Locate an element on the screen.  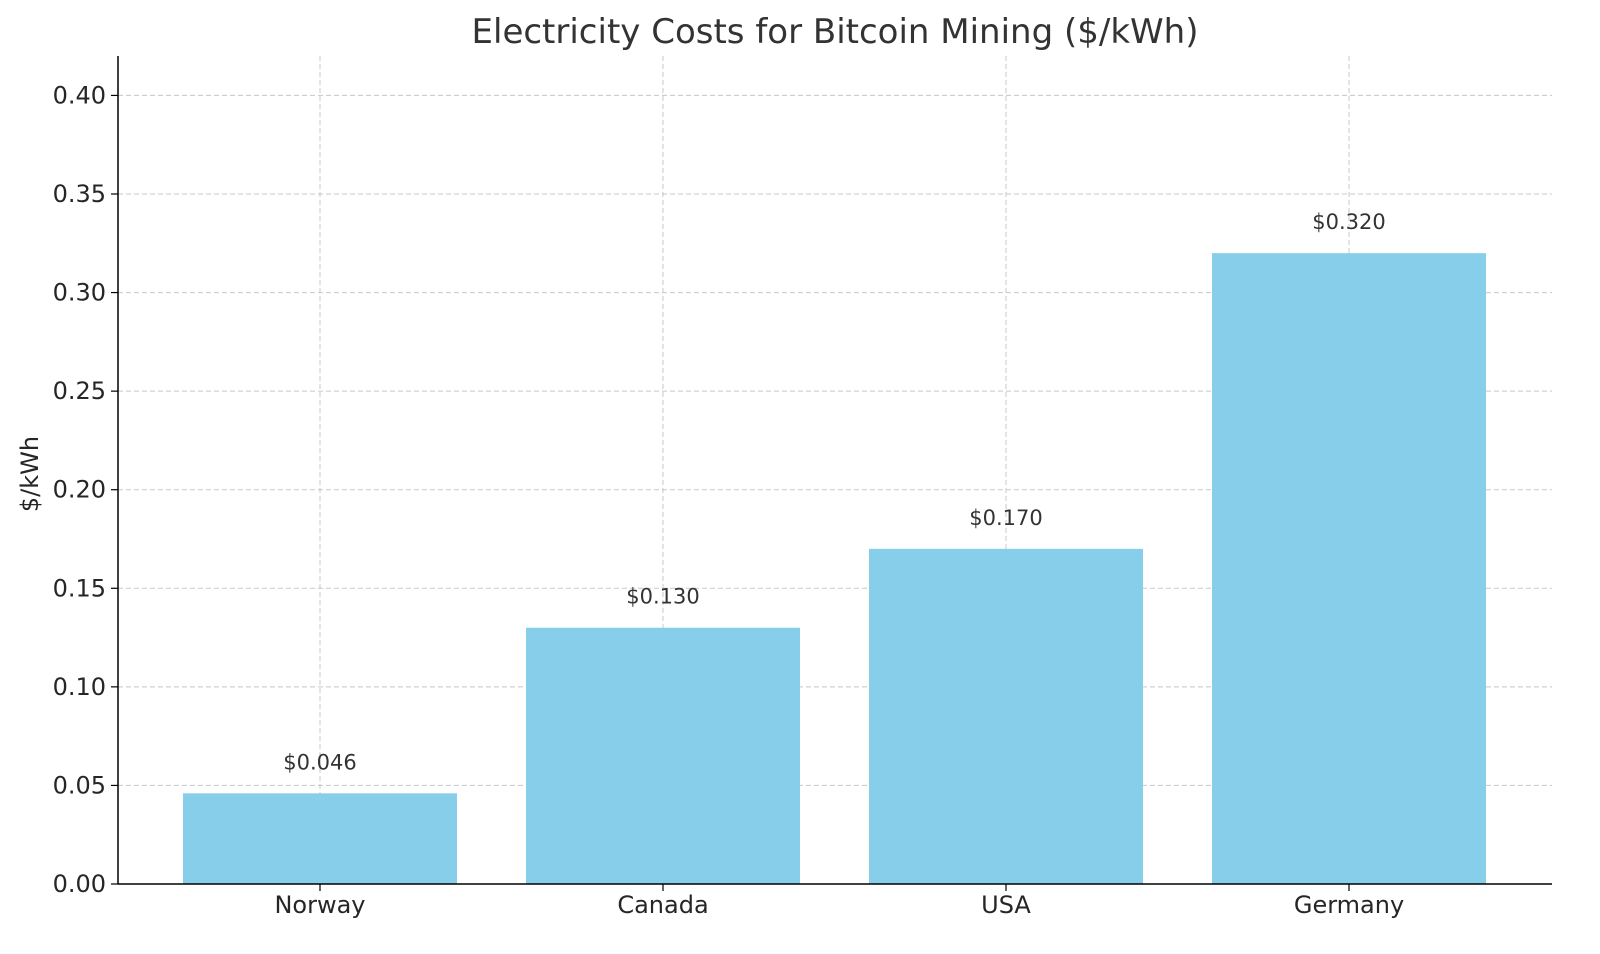
y-tick-label: 0.00 is located at coordinates (79, 884).